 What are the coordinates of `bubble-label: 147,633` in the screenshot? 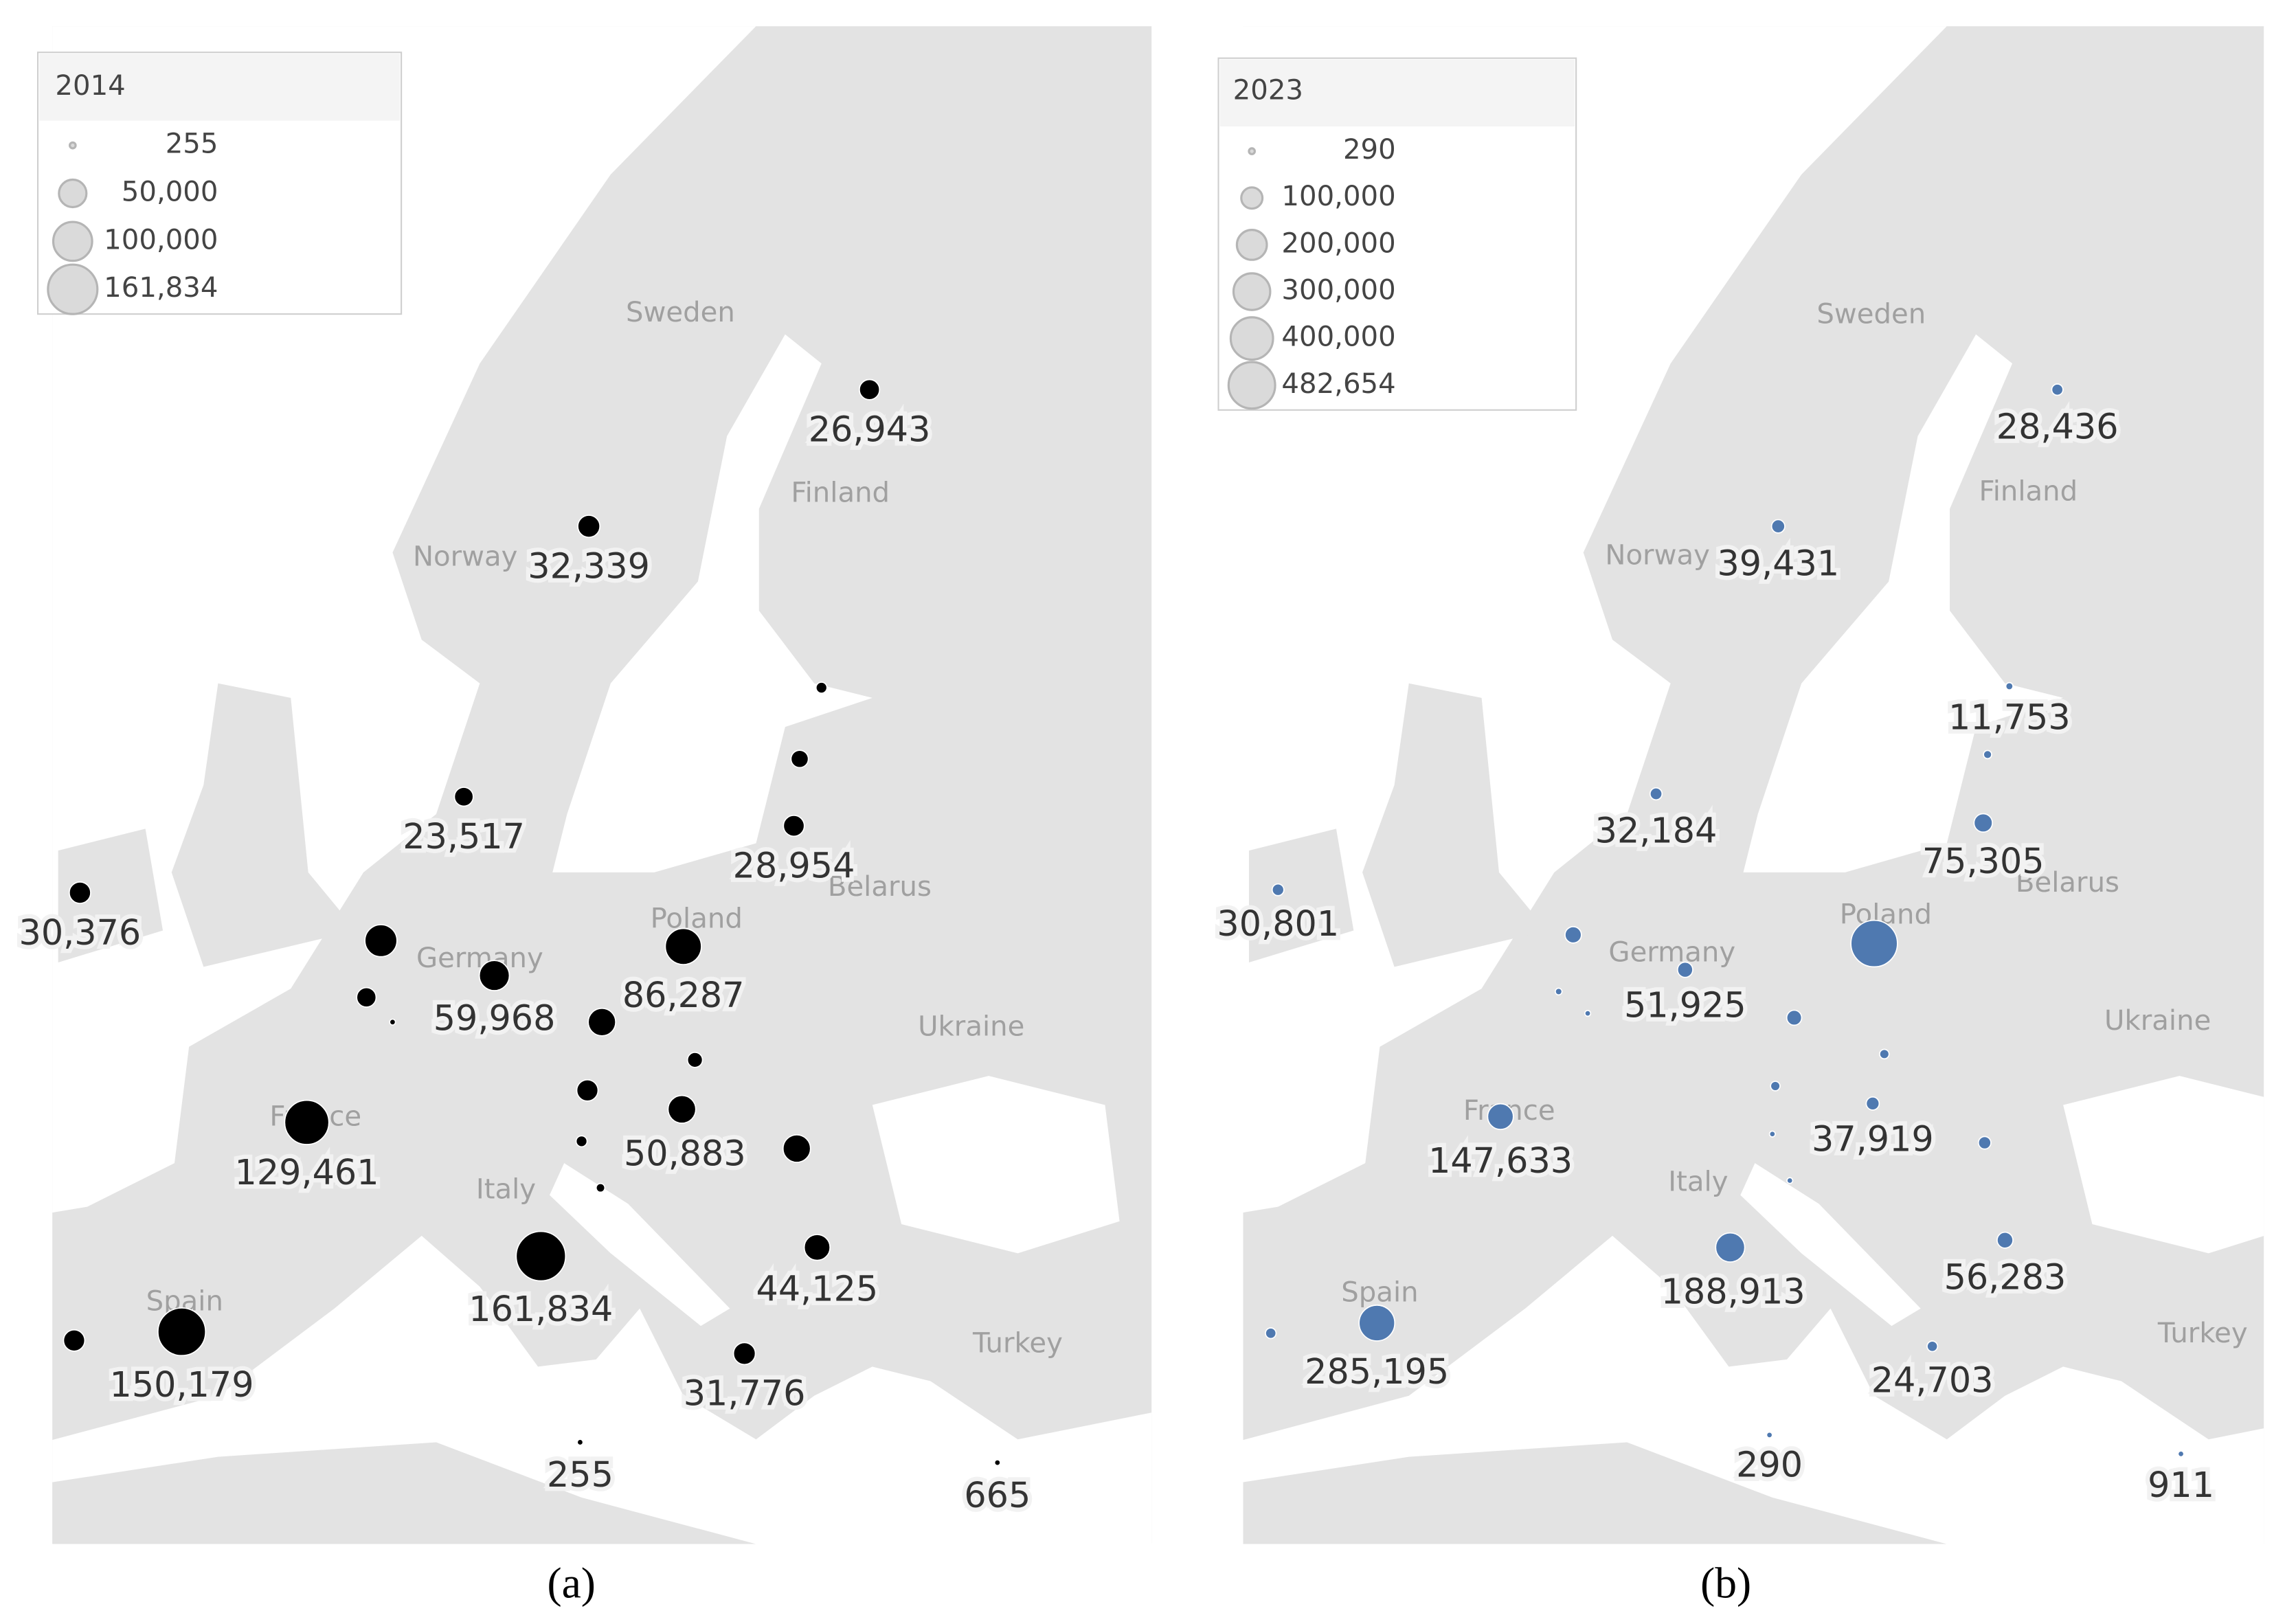 It's located at (1500, 1160).